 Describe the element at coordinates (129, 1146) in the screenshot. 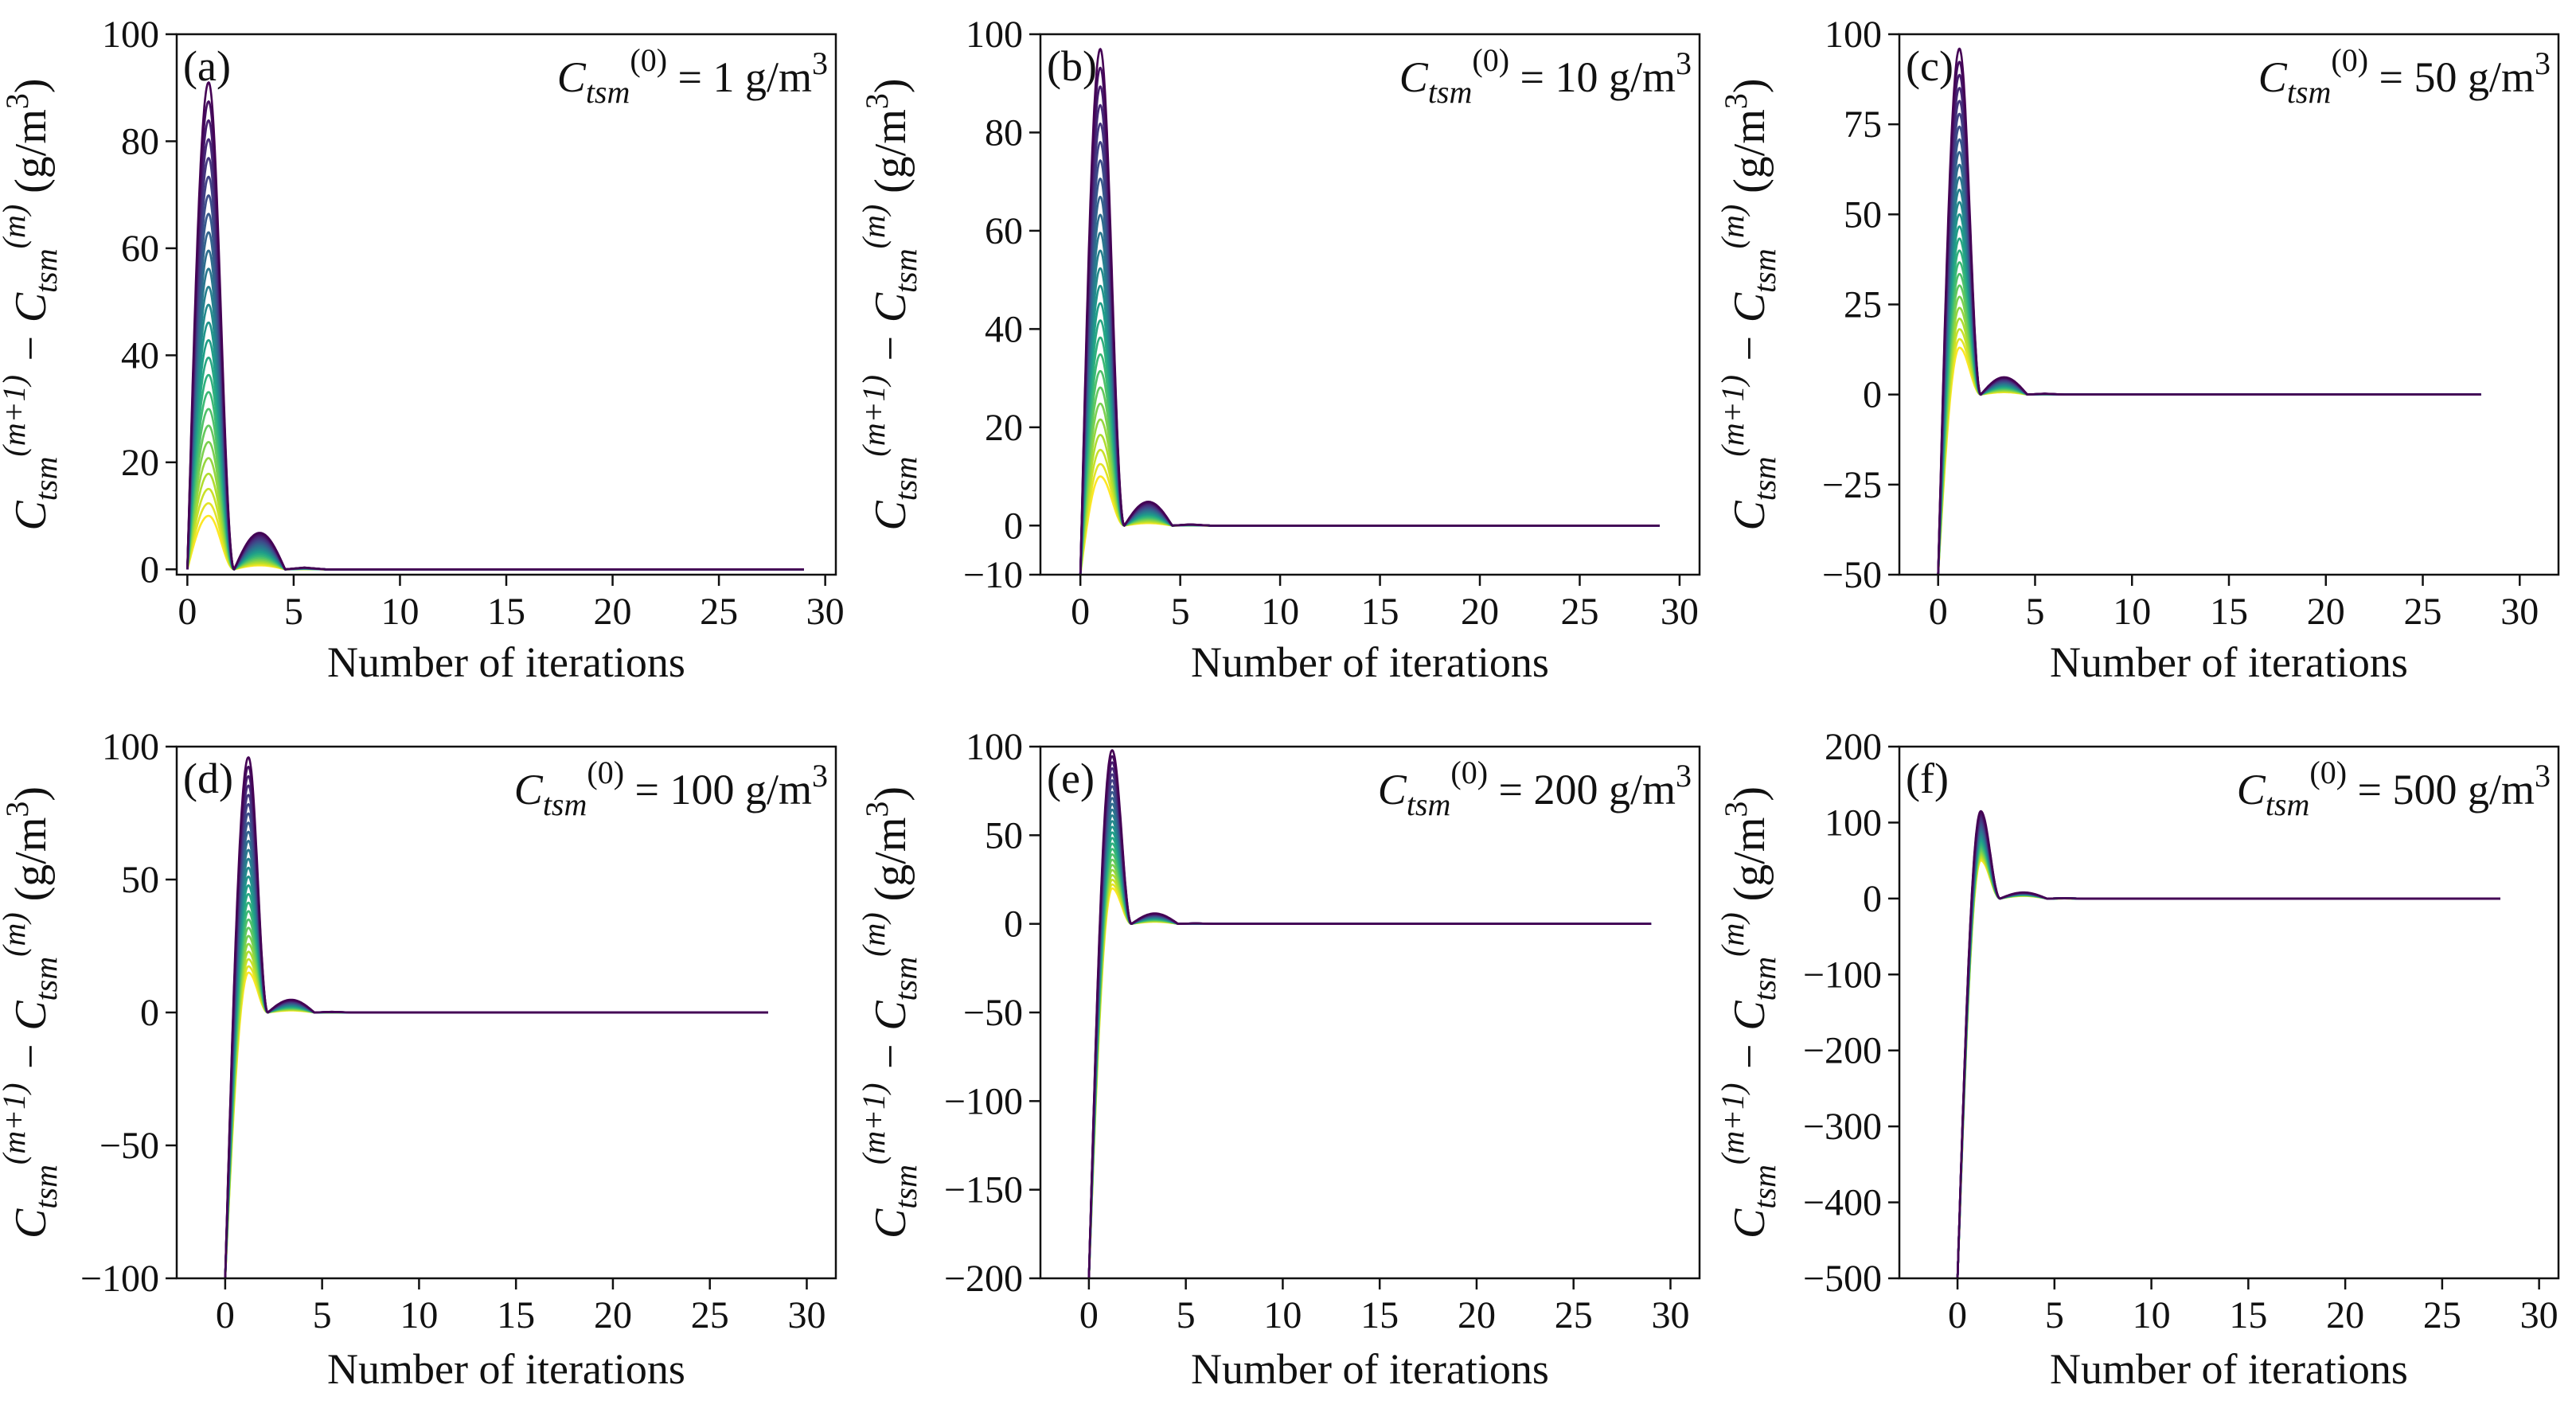

I see `y-tick-label: −50` at that location.